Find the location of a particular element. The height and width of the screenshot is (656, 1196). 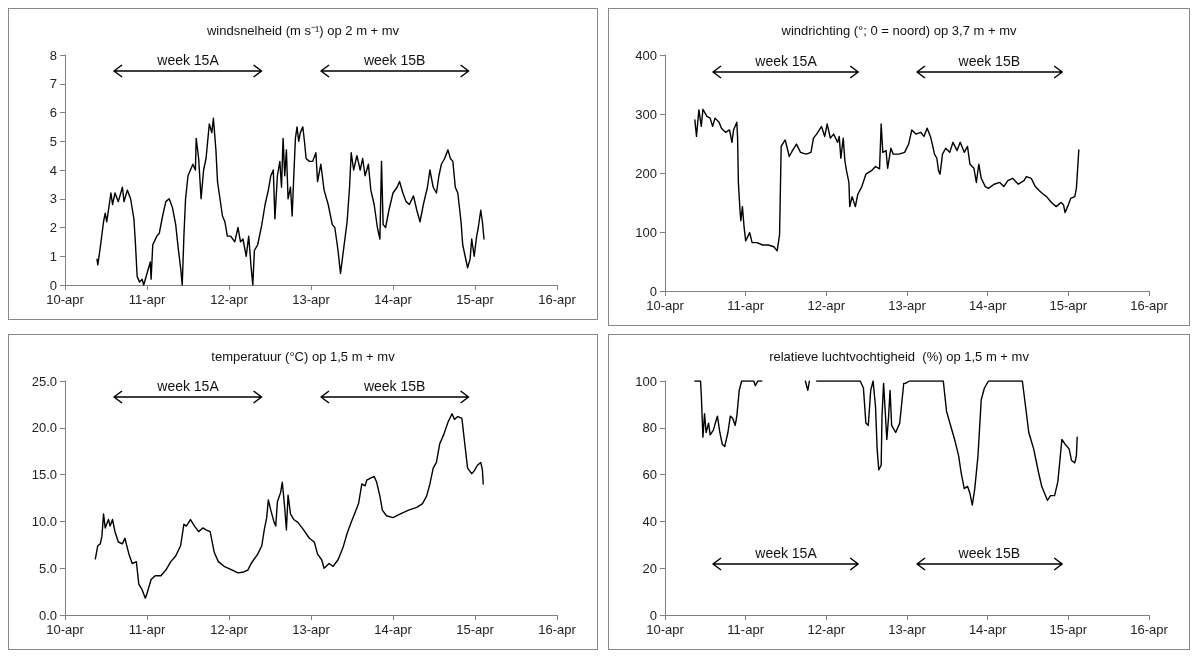

y-tick-label: 6 is located at coordinates (53, 112).